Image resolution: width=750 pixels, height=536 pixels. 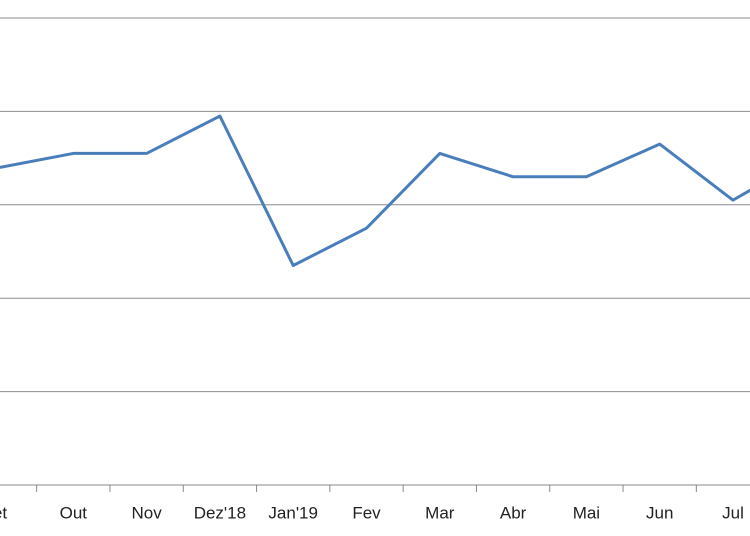 I want to click on x-tick-label: Abr, so click(x=513, y=512).